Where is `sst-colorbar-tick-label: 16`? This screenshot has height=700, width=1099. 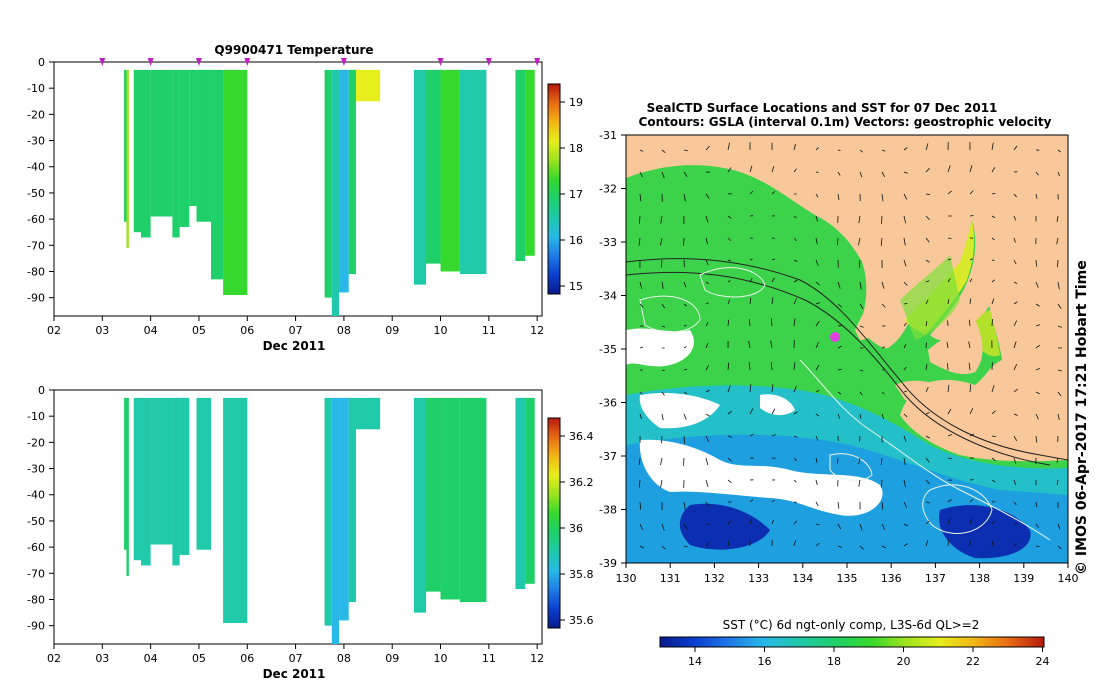 sst-colorbar-tick-label: 16 is located at coordinates (765, 661).